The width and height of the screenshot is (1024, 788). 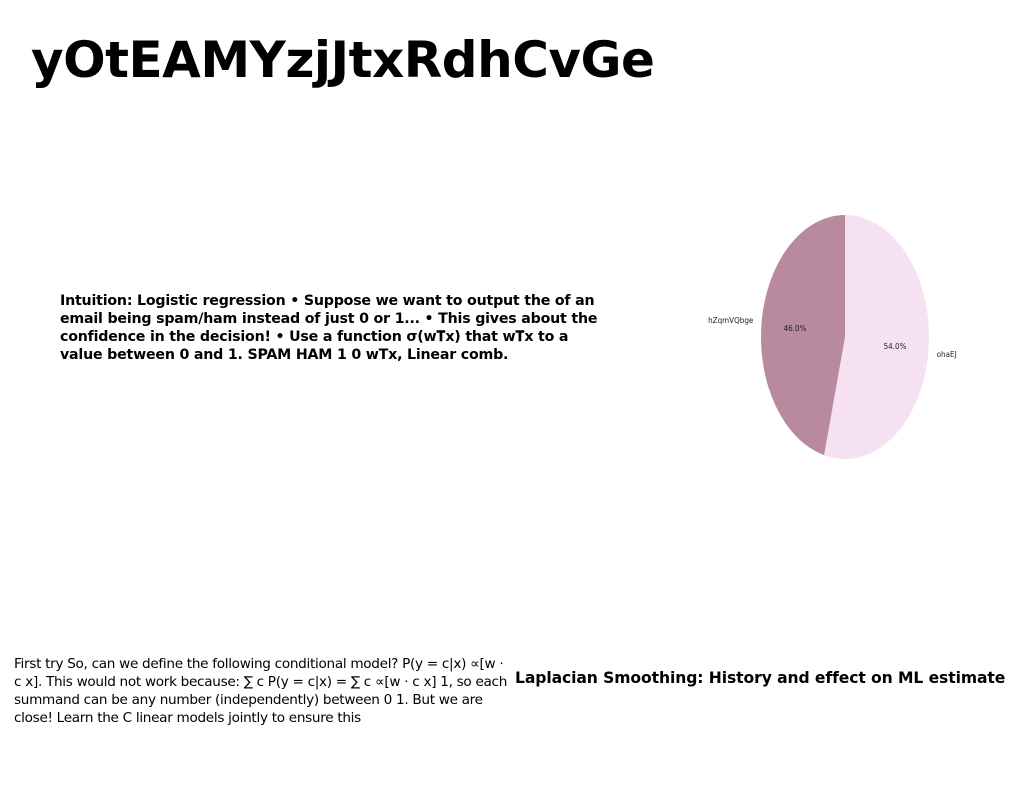 I want to click on pie-labels: 54.0% ohaEJ 46.0% hZqmVQbge, so click(x=832, y=337).